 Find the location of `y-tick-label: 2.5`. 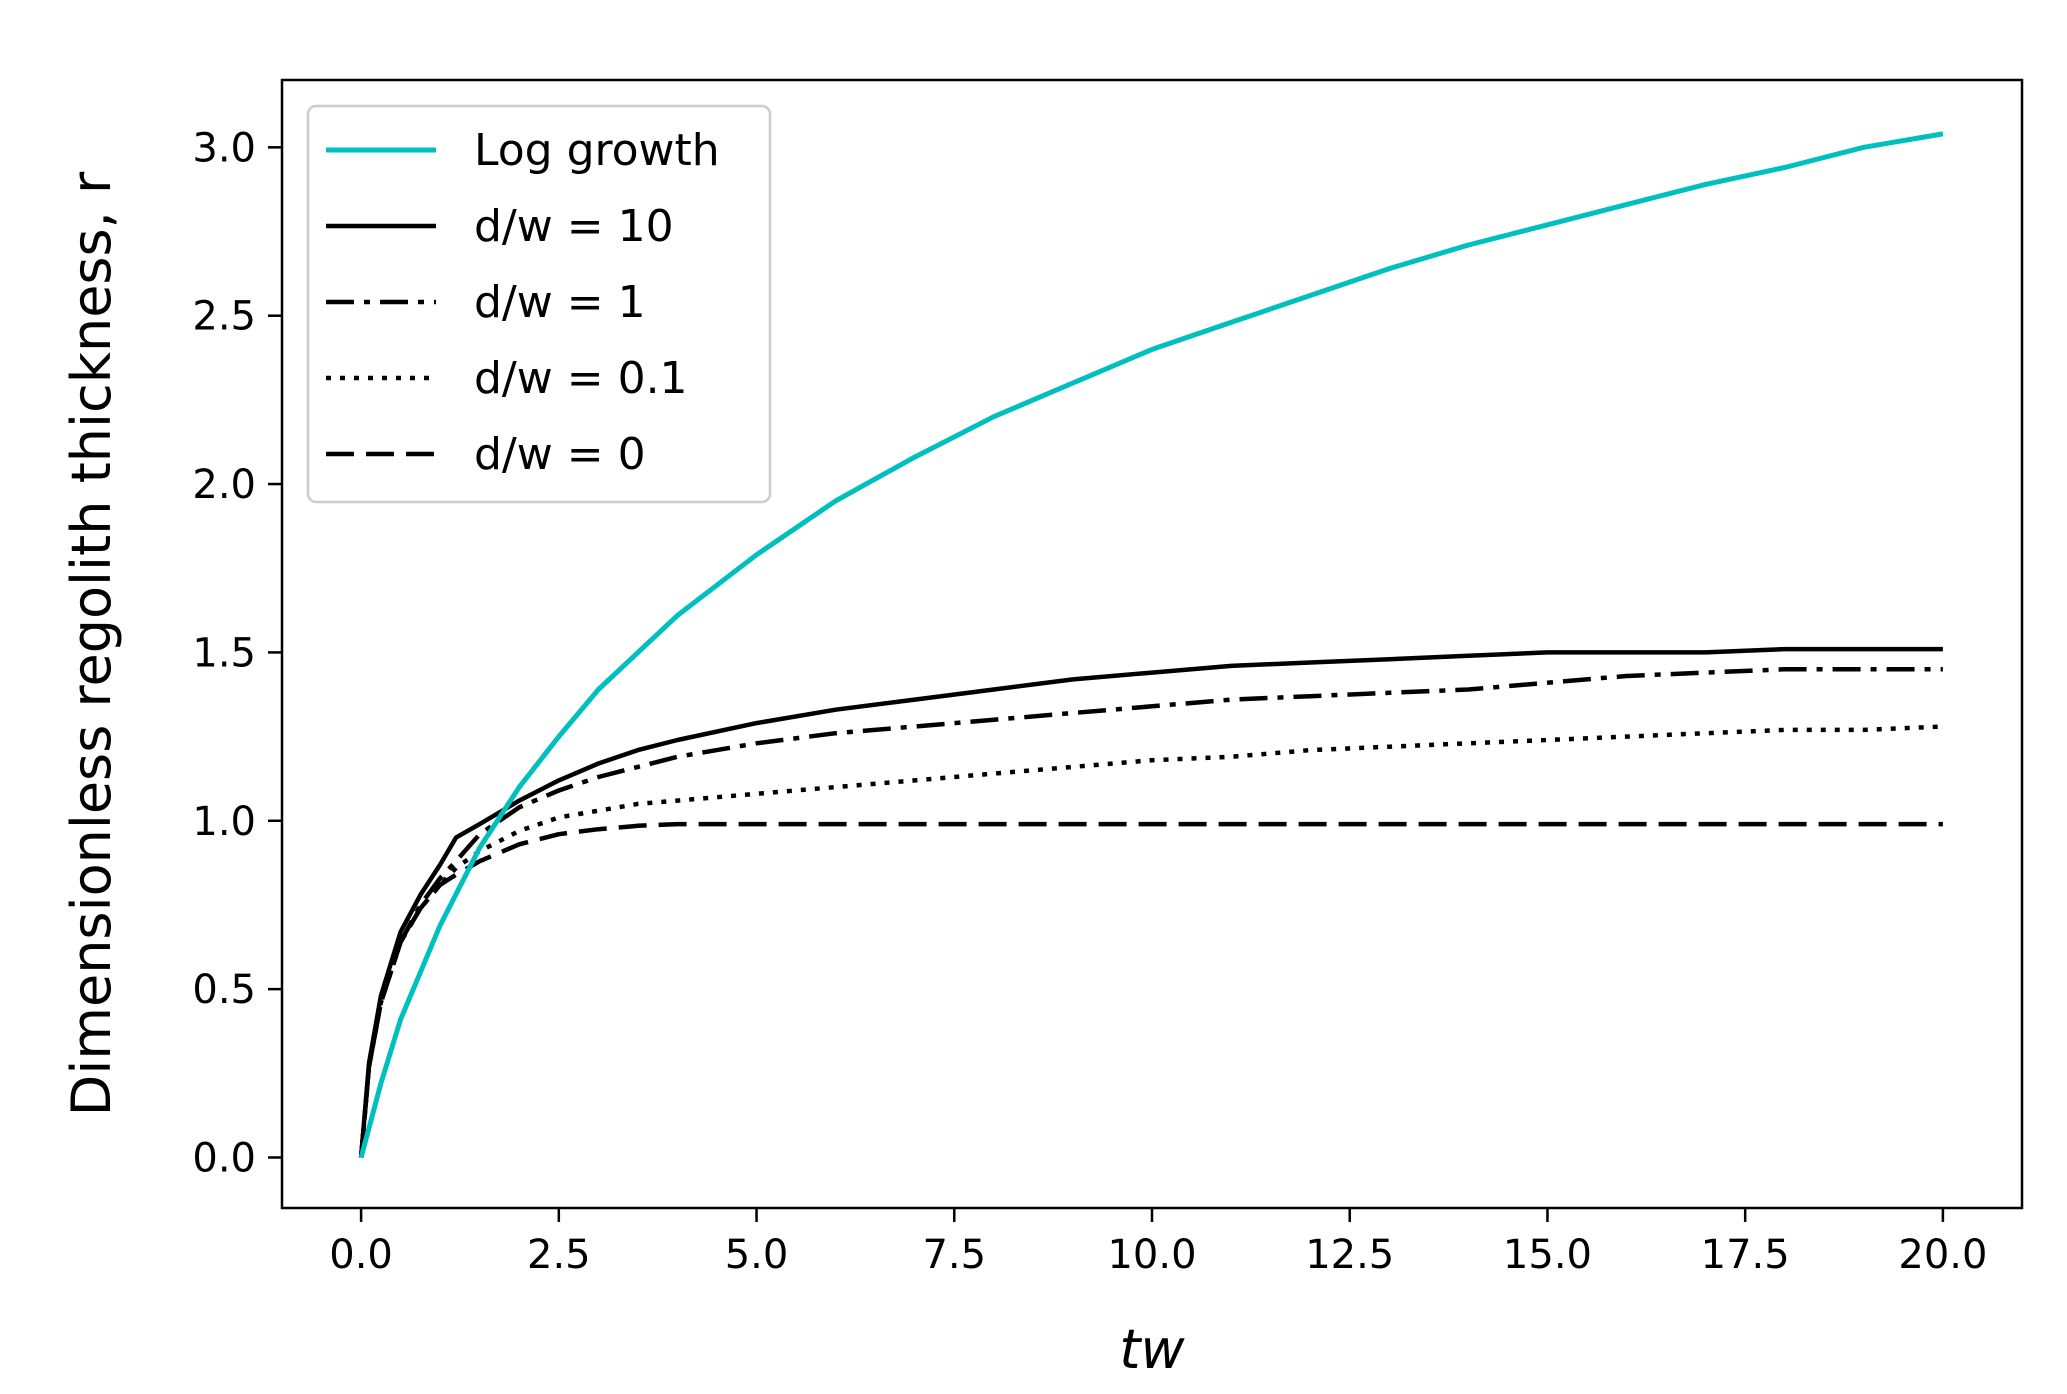

y-tick-label: 2.5 is located at coordinates (224, 317).